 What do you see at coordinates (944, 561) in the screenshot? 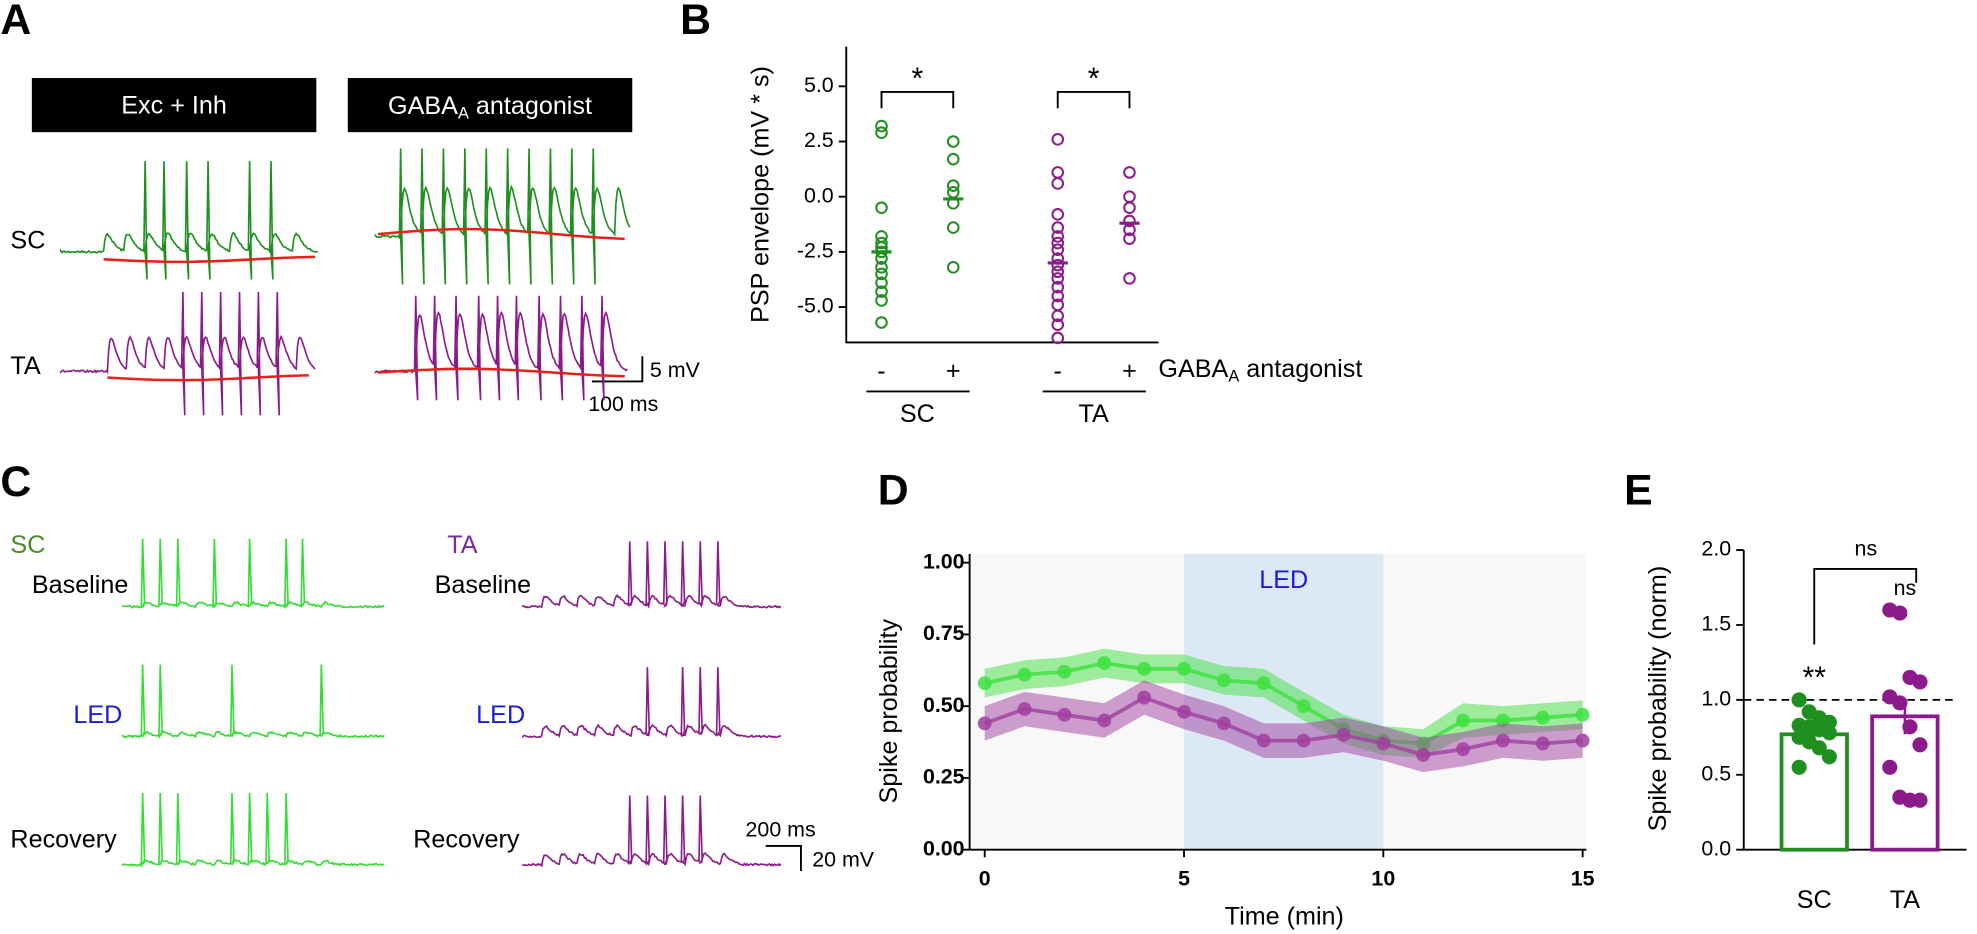
I see `y-tick-label: 1.00` at bounding box center [944, 561].